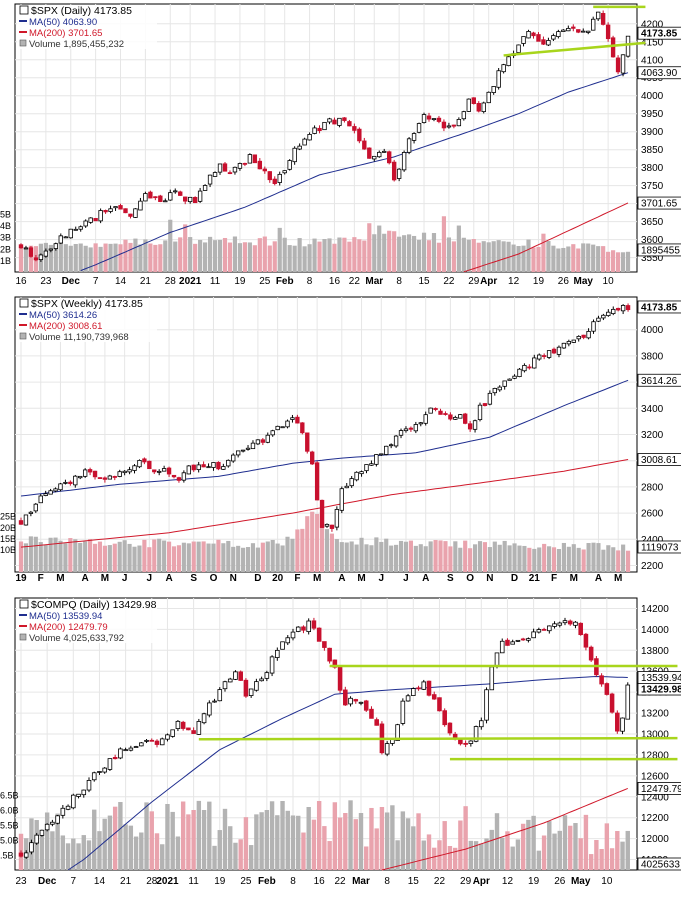 The image size is (681, 900). I want to click on volume-legend-swatch, so click(23, 637).